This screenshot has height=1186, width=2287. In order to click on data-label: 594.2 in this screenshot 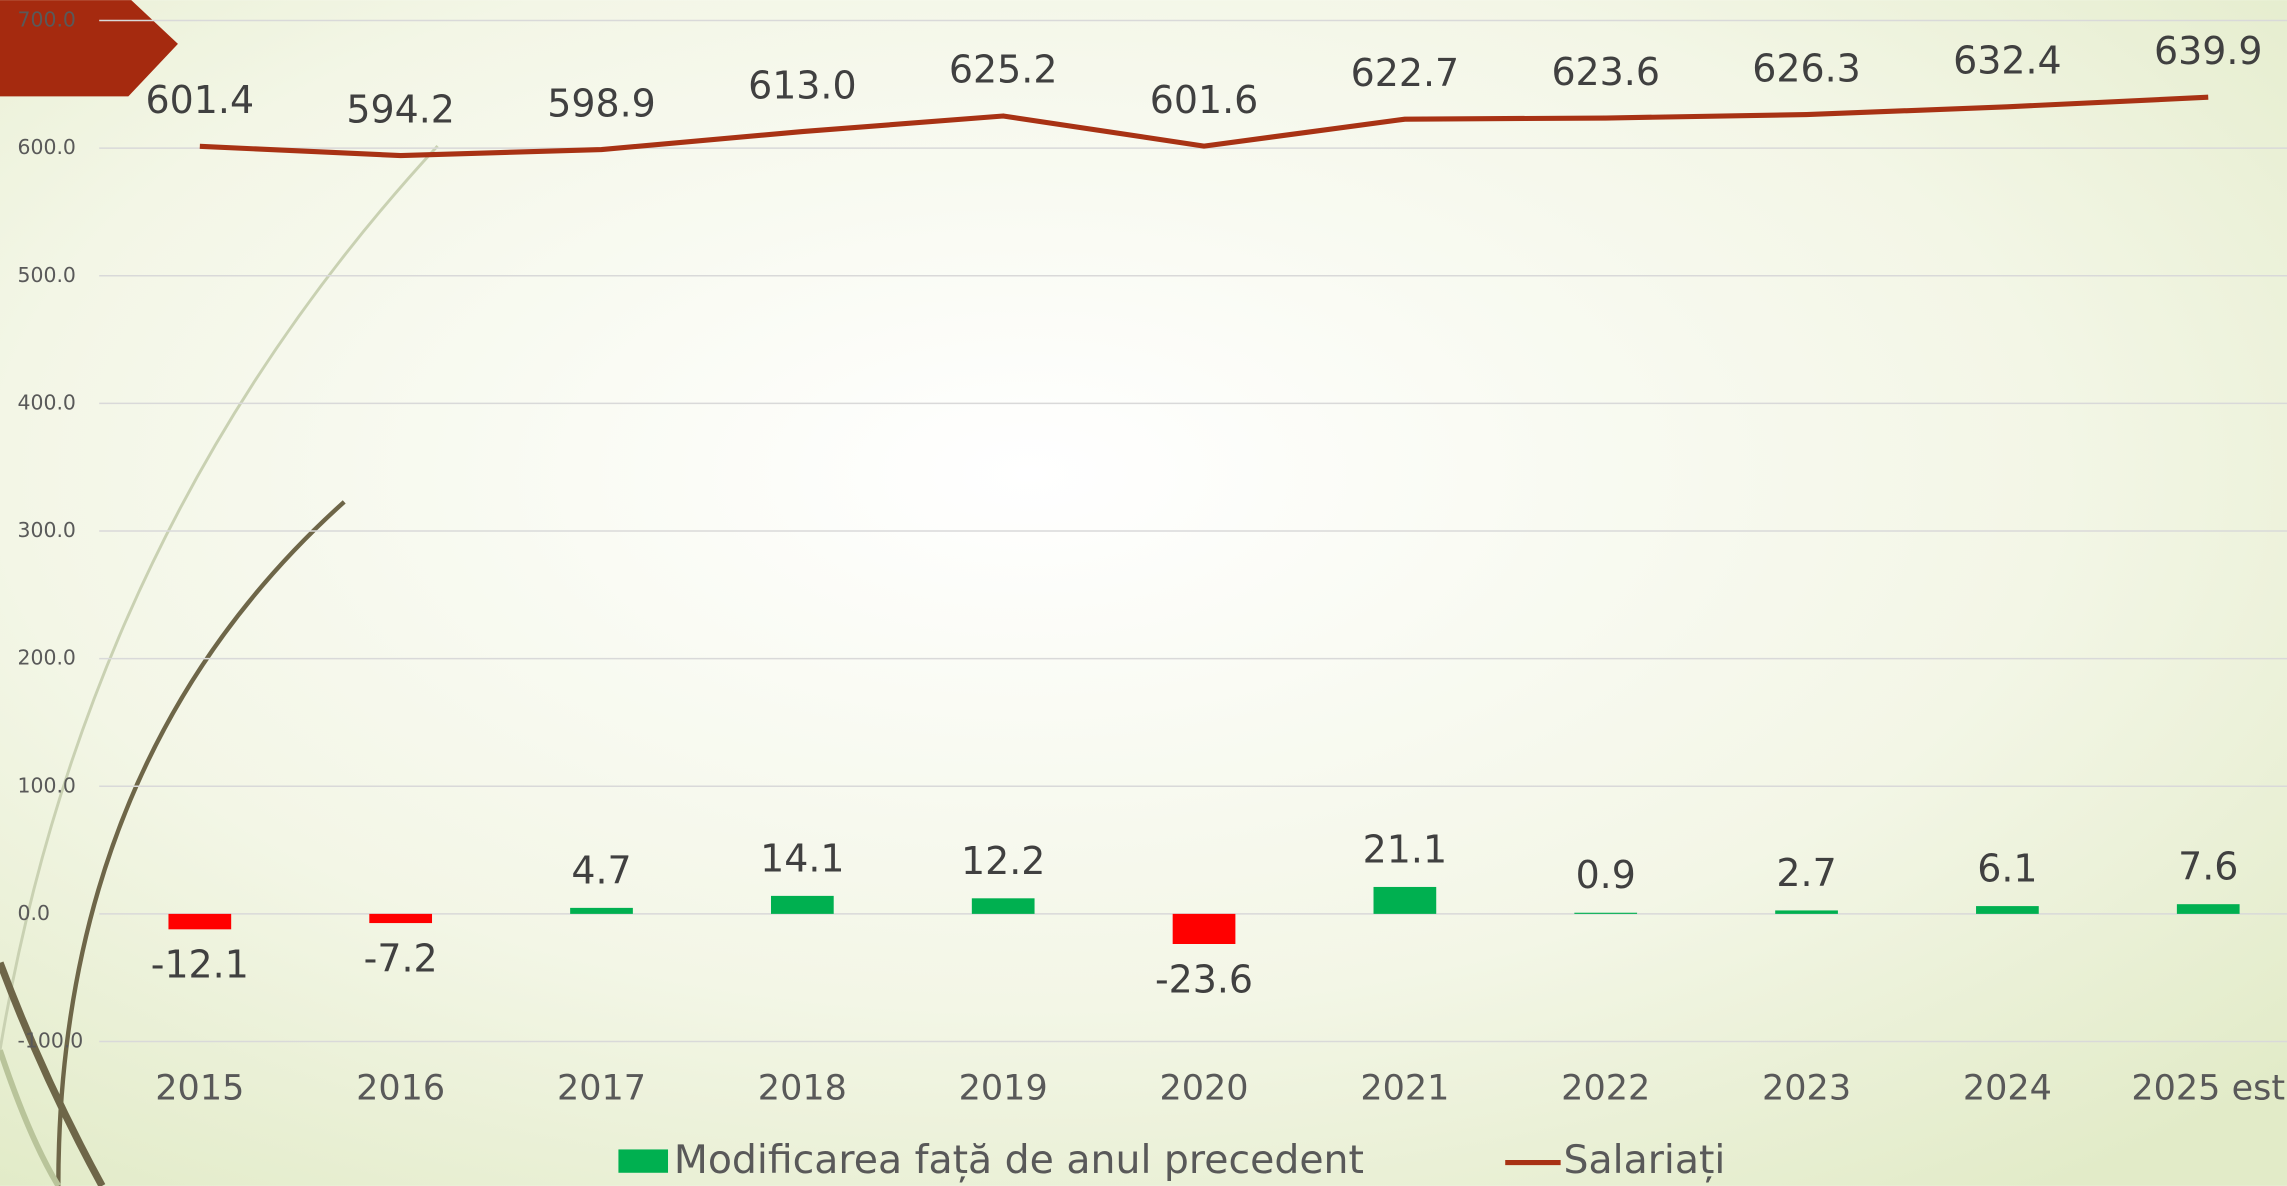, I will do `click(400, 109)`.